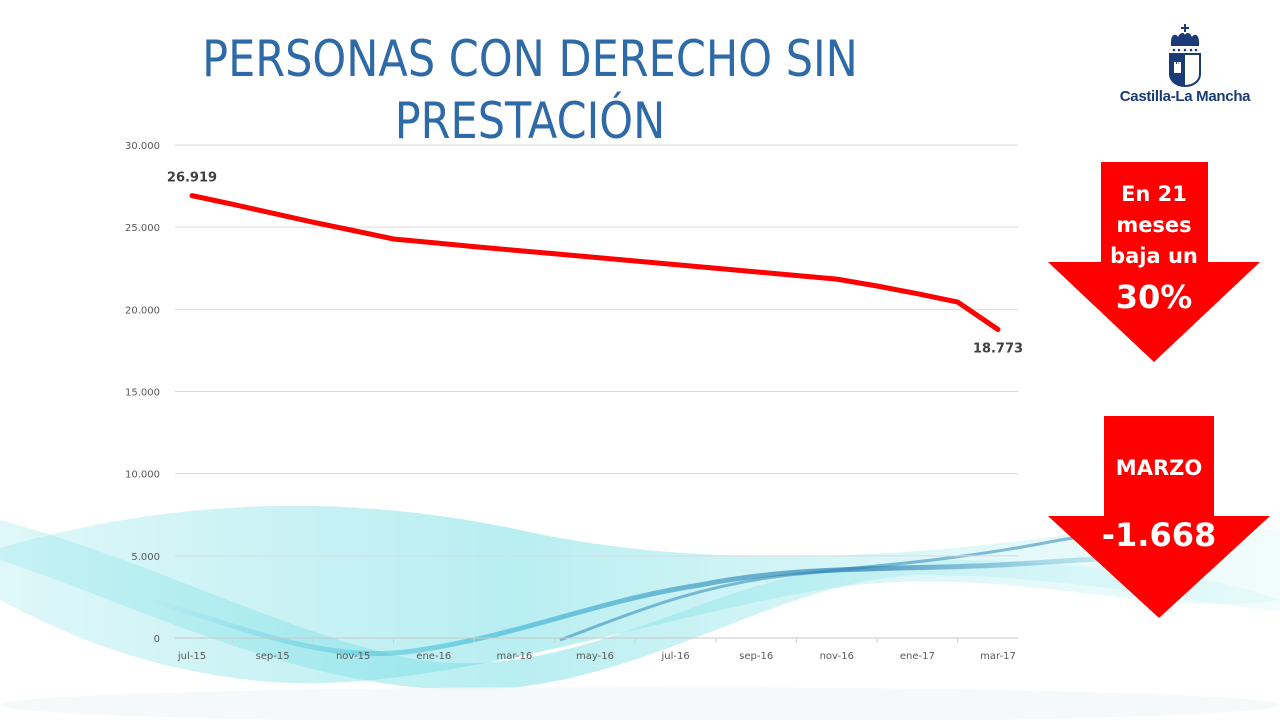  I want to click on x-tick-label: jul-15, so click(191, 656).